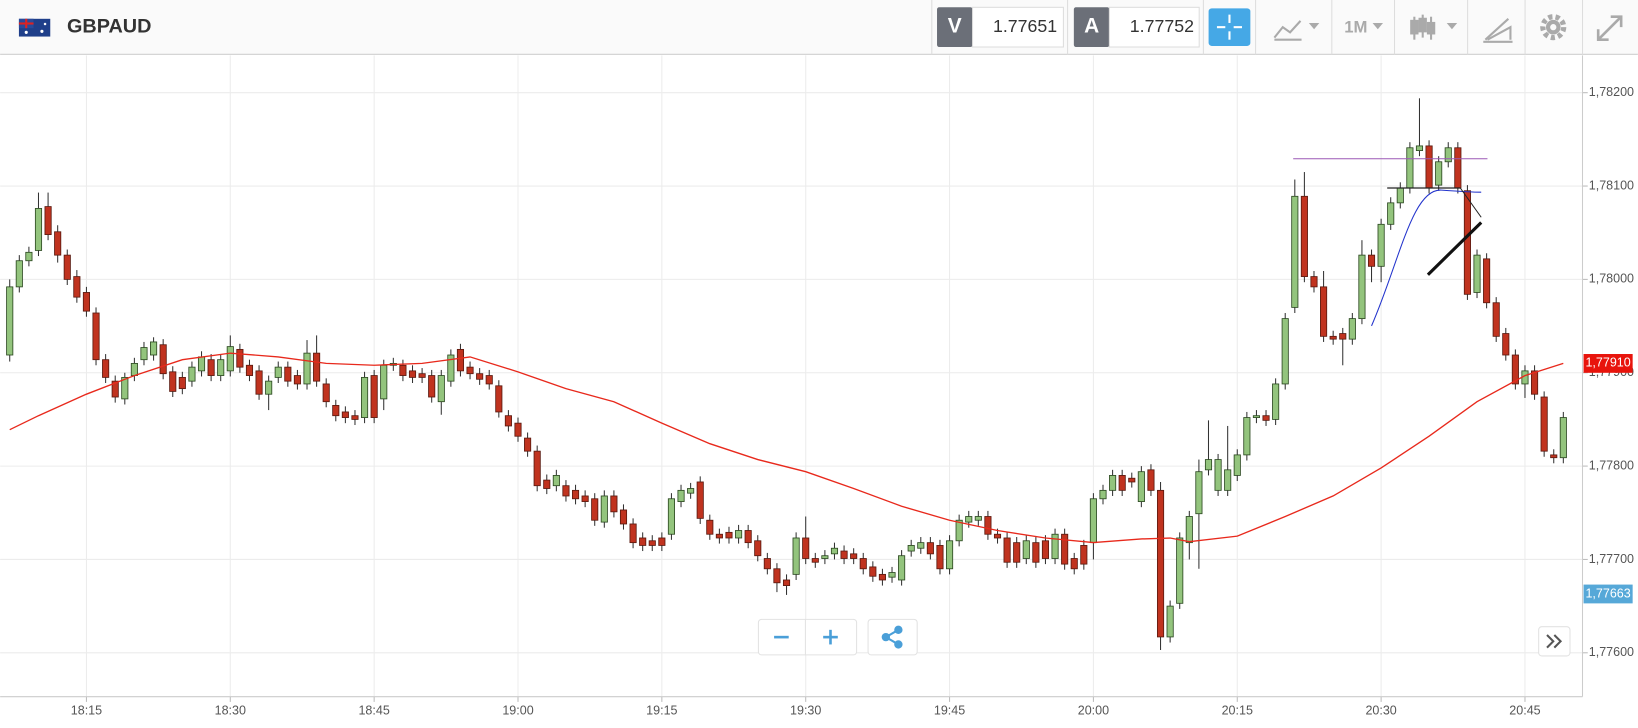 This screenshot has height=728, width=1638. I want to click on crosshair-button, so click(1229, 27).